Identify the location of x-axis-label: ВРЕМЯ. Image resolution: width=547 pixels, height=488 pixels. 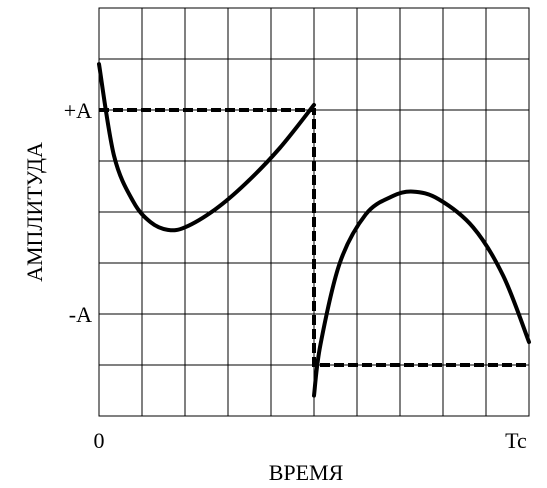
(306, 472).